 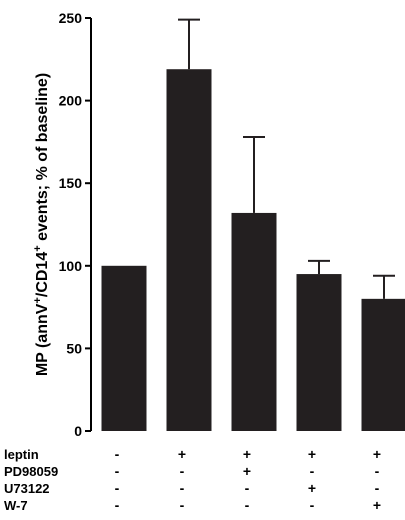 I want to click on y-axis-title-part: MP (annV, so click(x=42, y=339).